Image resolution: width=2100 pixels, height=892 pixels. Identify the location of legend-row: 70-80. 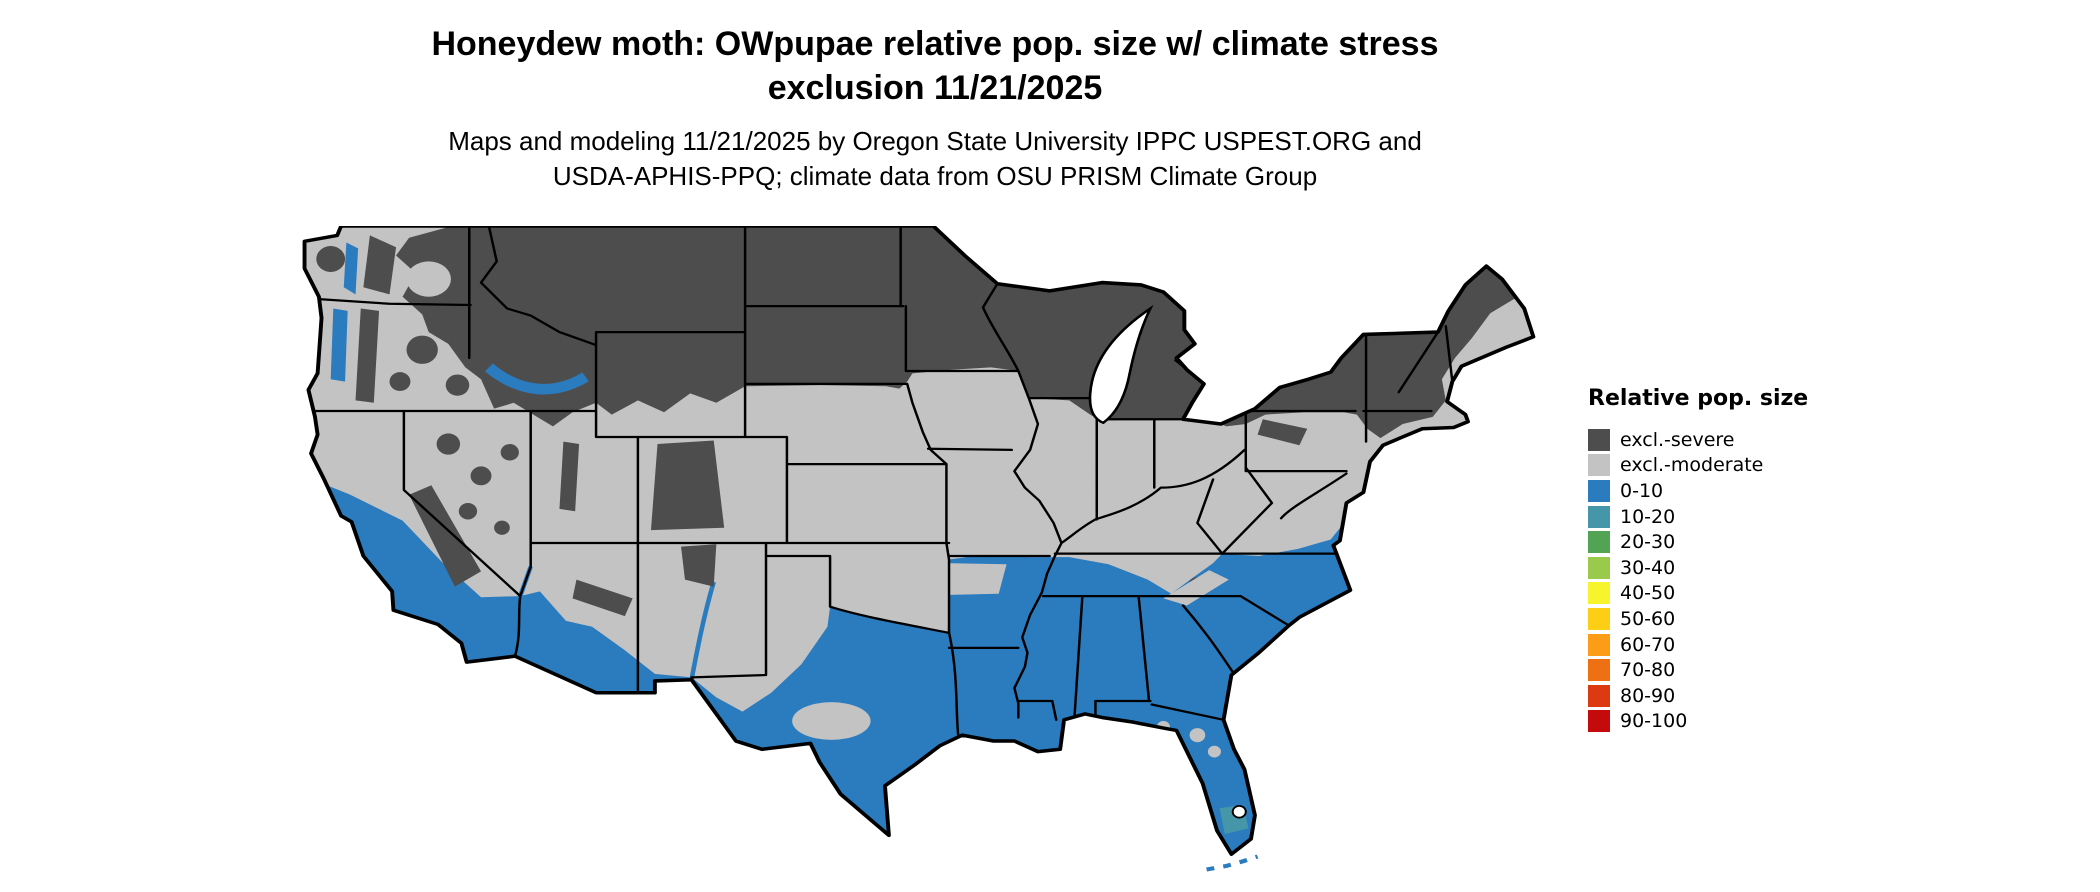
(1698, 670).